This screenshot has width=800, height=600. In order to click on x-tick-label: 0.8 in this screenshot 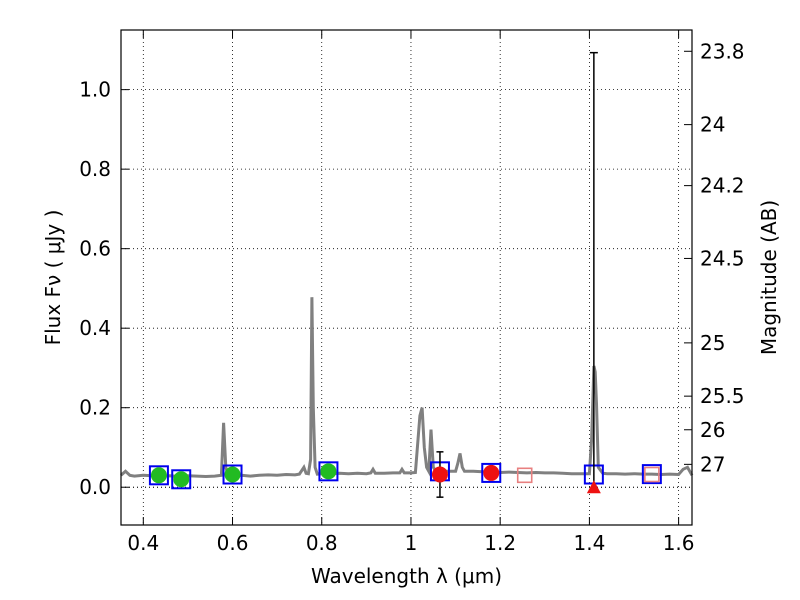, I will do `click(322, 543)`.